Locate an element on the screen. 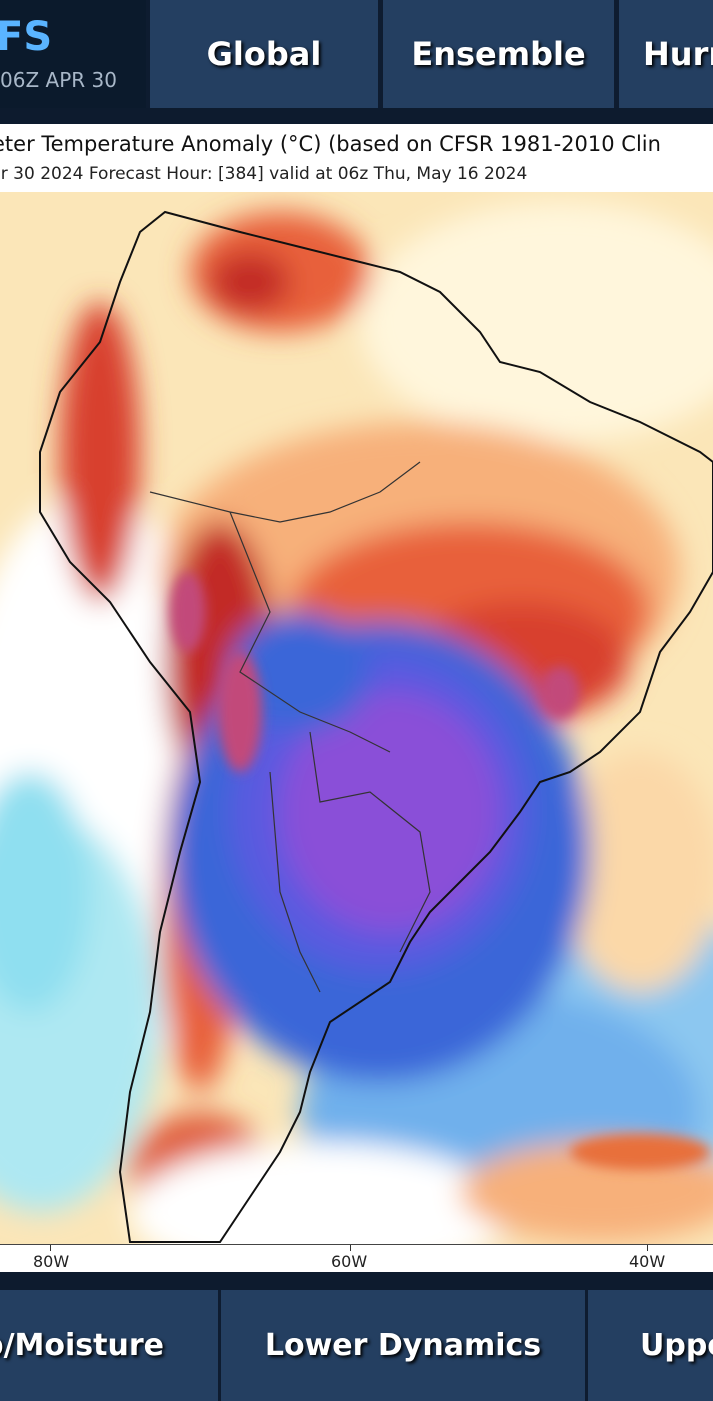 This screenshot has width=713, height=1401. model-logo: FS is located at coordinates (26, 37).